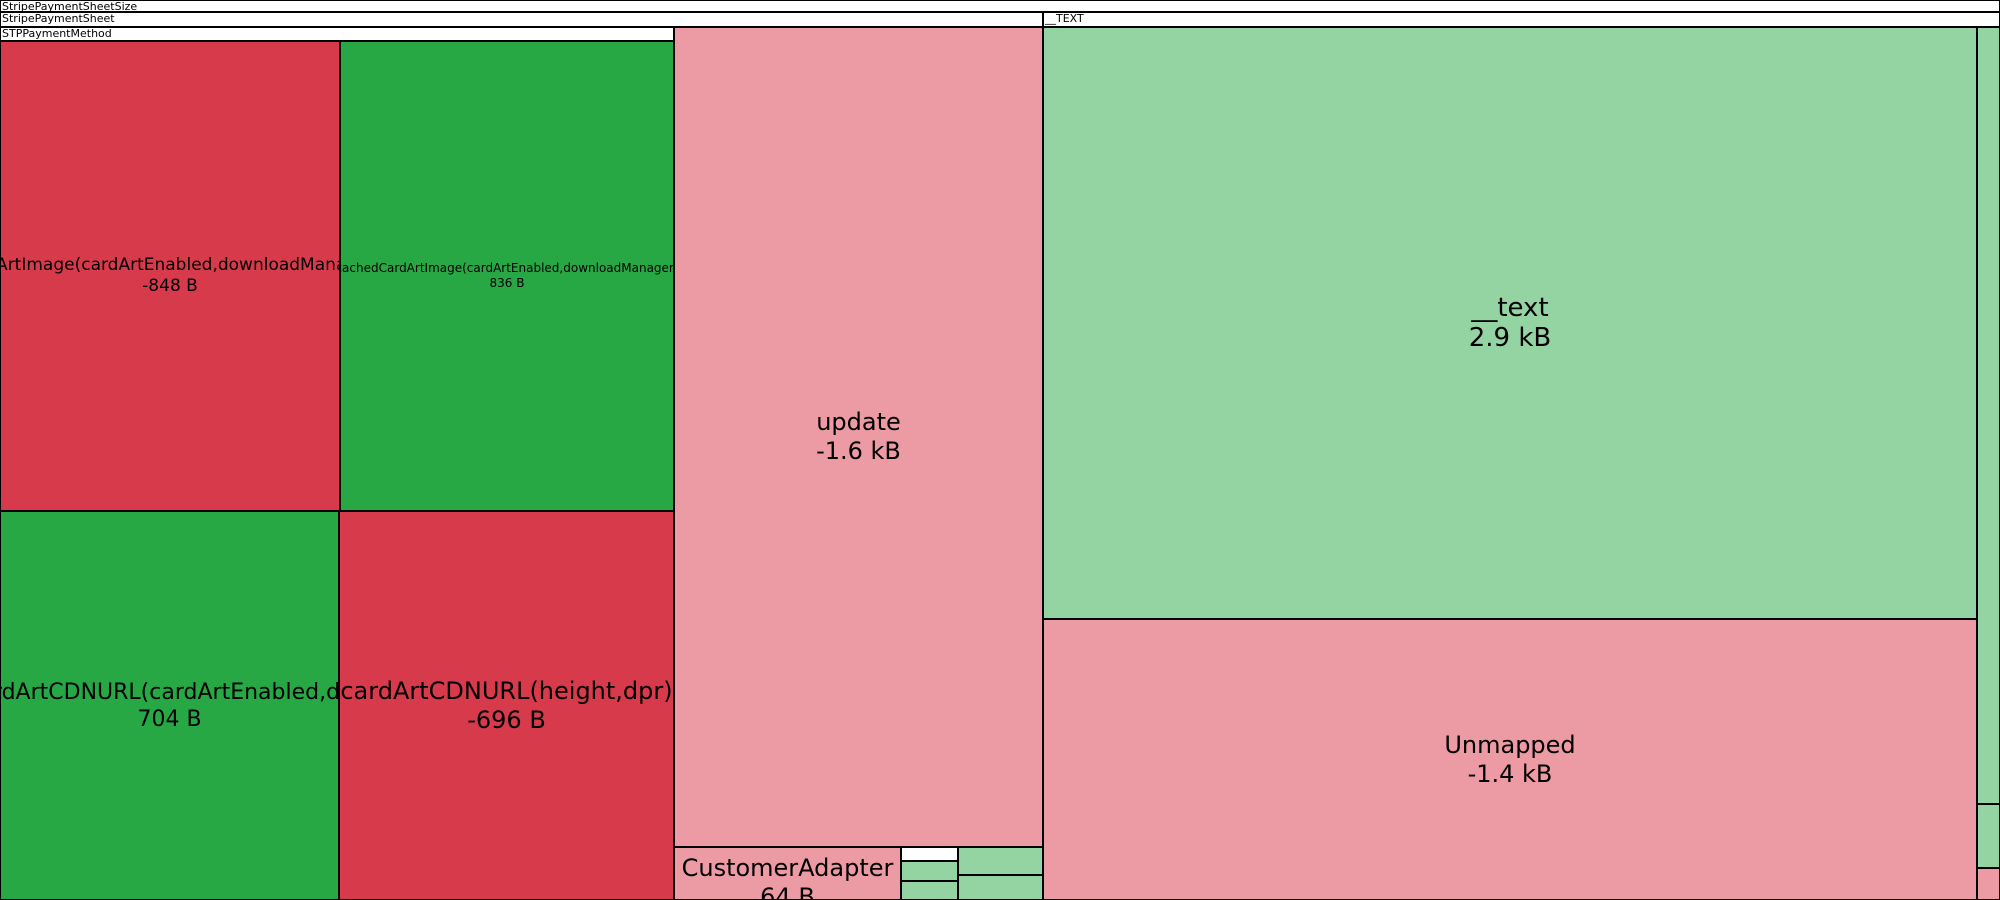 The height and width of the screenshot is (900, 2000). Describe the element at coordinates (1510, 308) in the screenshot. I see `cell-label: __text` at that location.